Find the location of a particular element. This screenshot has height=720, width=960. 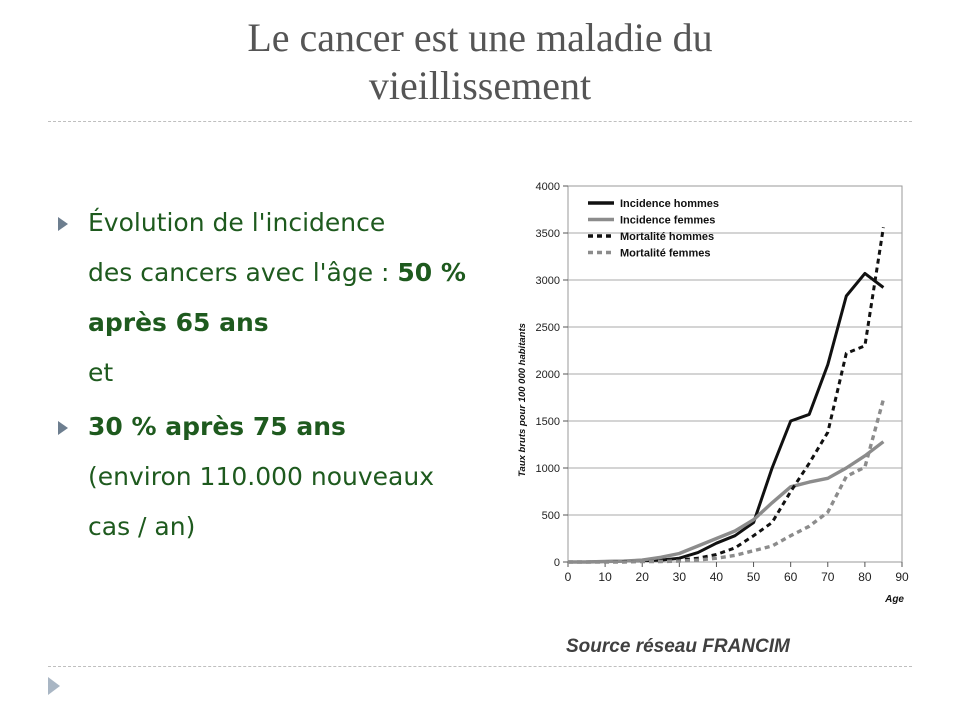

footer-divider is located at coordinates (480, 666).